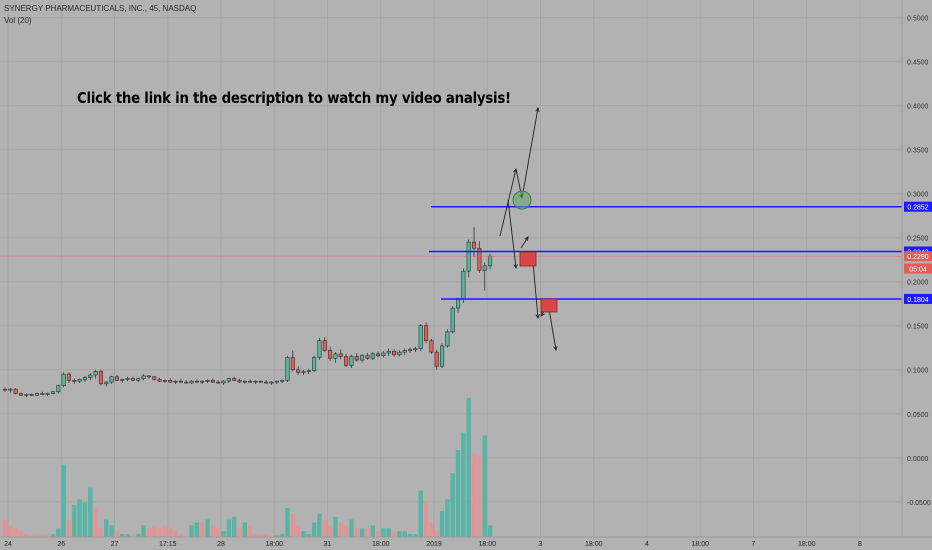 The height and width of the screenshot is (550, 932). Describe the element at coordinates (918, 270) in the screenshot. I see `price-label-text: 05:04` at that location.